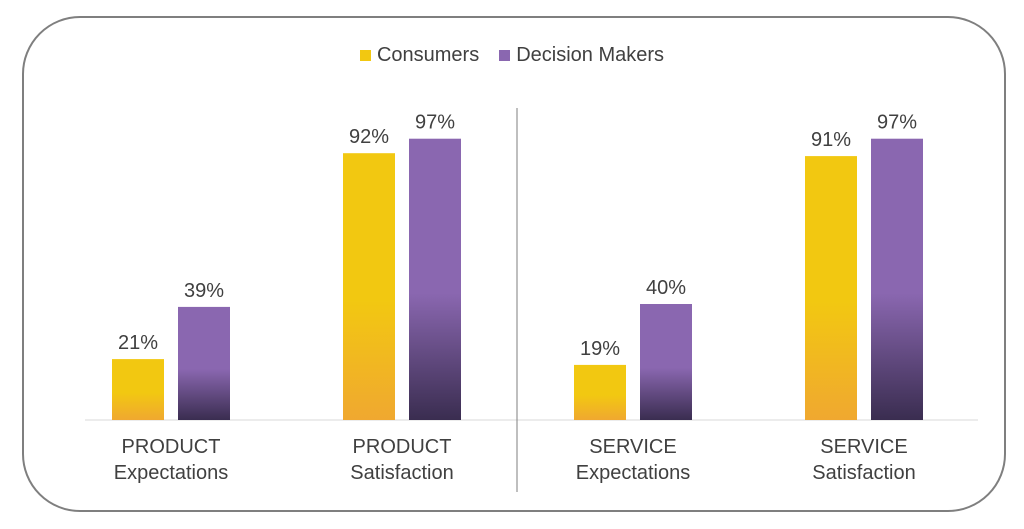 Image resolution: width=1024 pixels, height=529 pixels. I want to click on legend-swatch-consumers, so click(365, 55).